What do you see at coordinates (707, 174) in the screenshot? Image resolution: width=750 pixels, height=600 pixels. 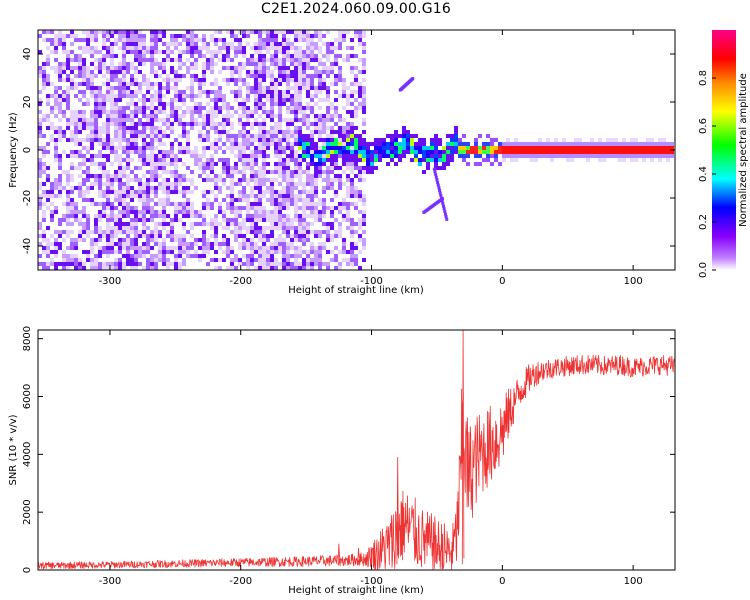 I see `colorbar-ticks: 0.00.20.40.60.8` at bounding box center [707, 174].